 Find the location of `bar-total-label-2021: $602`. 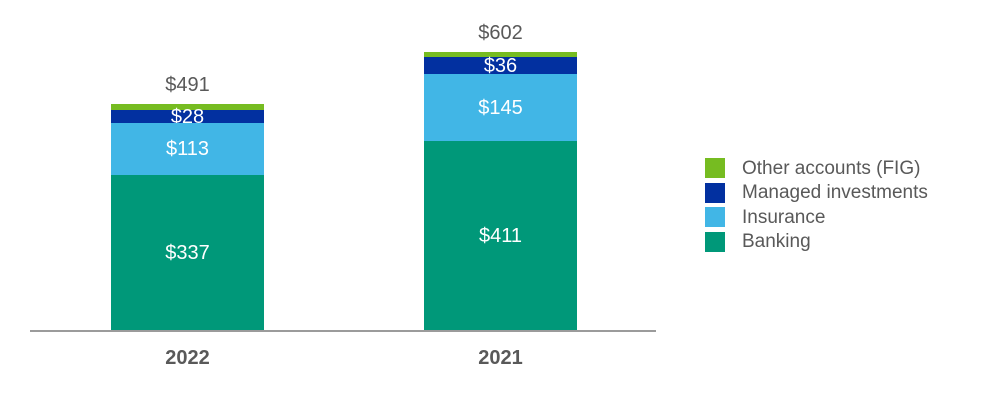

bar-total-label-2021: $602 is located at coordinates (500, 33).